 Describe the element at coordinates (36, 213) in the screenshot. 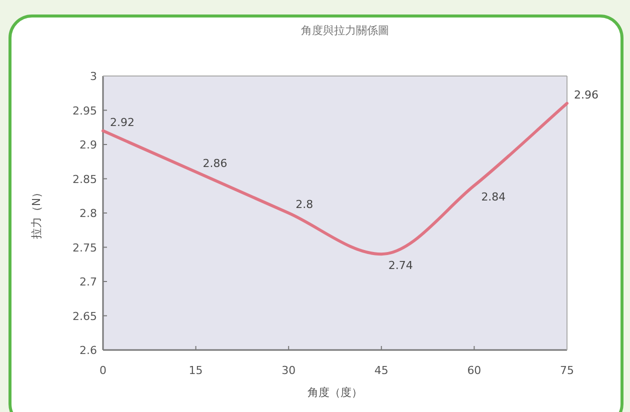

I see `y-axis-title: 拉力（N）` at that location.